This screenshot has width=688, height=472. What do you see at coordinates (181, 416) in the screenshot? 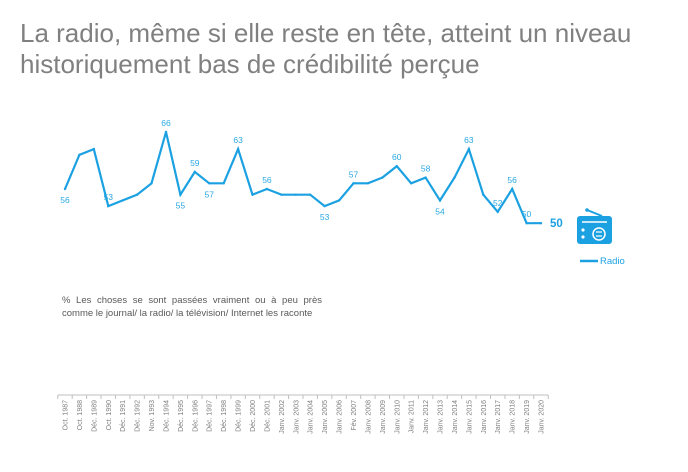
I see `x-tick-label: Déc. 1995` at bounding box center [181, 416].